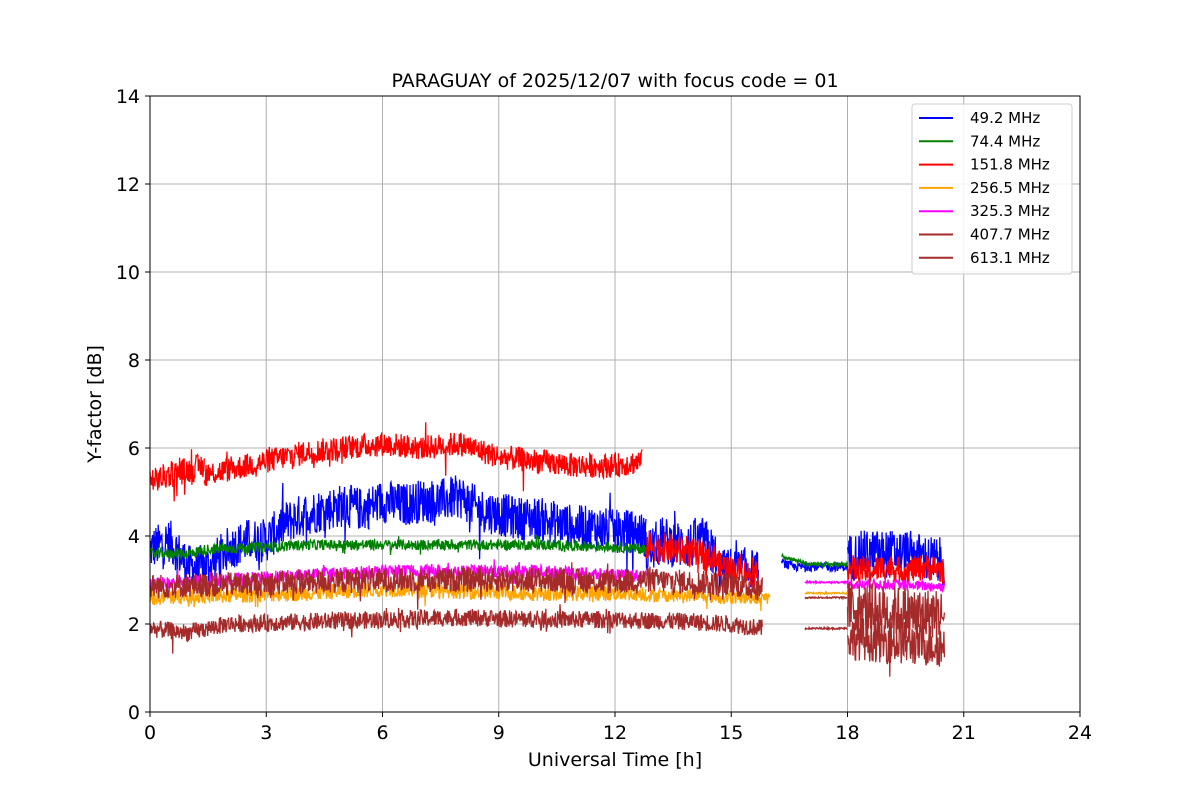  I want to click on series-5-line, so click(547, 615).